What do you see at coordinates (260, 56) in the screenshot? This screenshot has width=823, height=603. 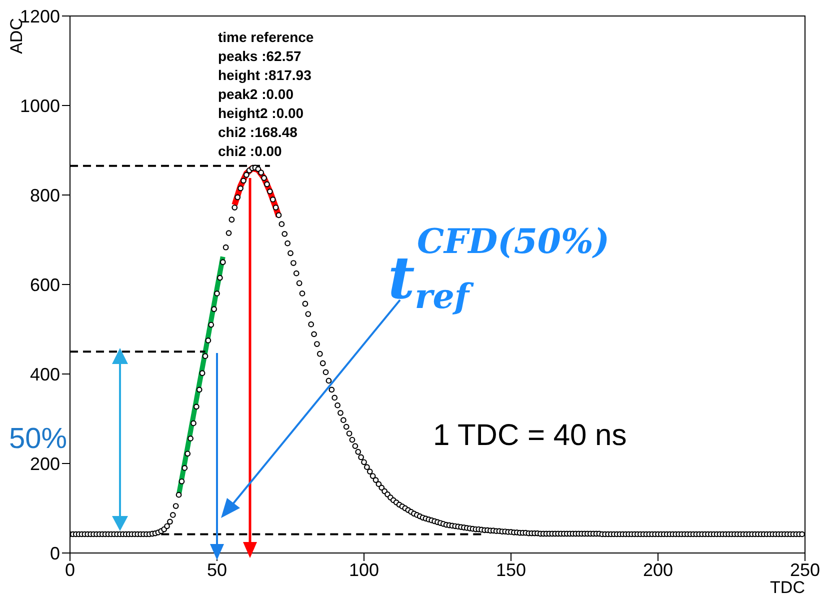 I see `annotation: peaks :62.57` at bounding box center [260, 56].